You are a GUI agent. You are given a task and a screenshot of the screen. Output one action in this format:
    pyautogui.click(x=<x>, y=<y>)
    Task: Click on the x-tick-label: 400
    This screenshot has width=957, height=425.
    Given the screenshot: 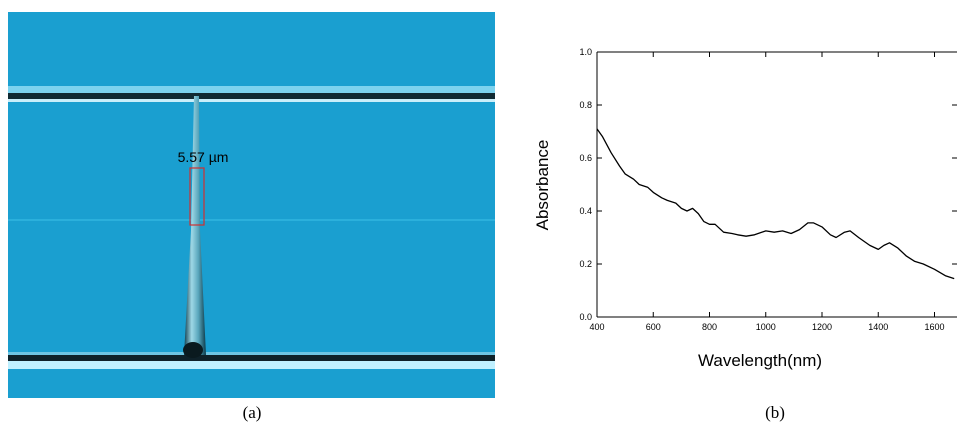 What is the action you would take?
    pyautogui.click(x=596, y=327)
    